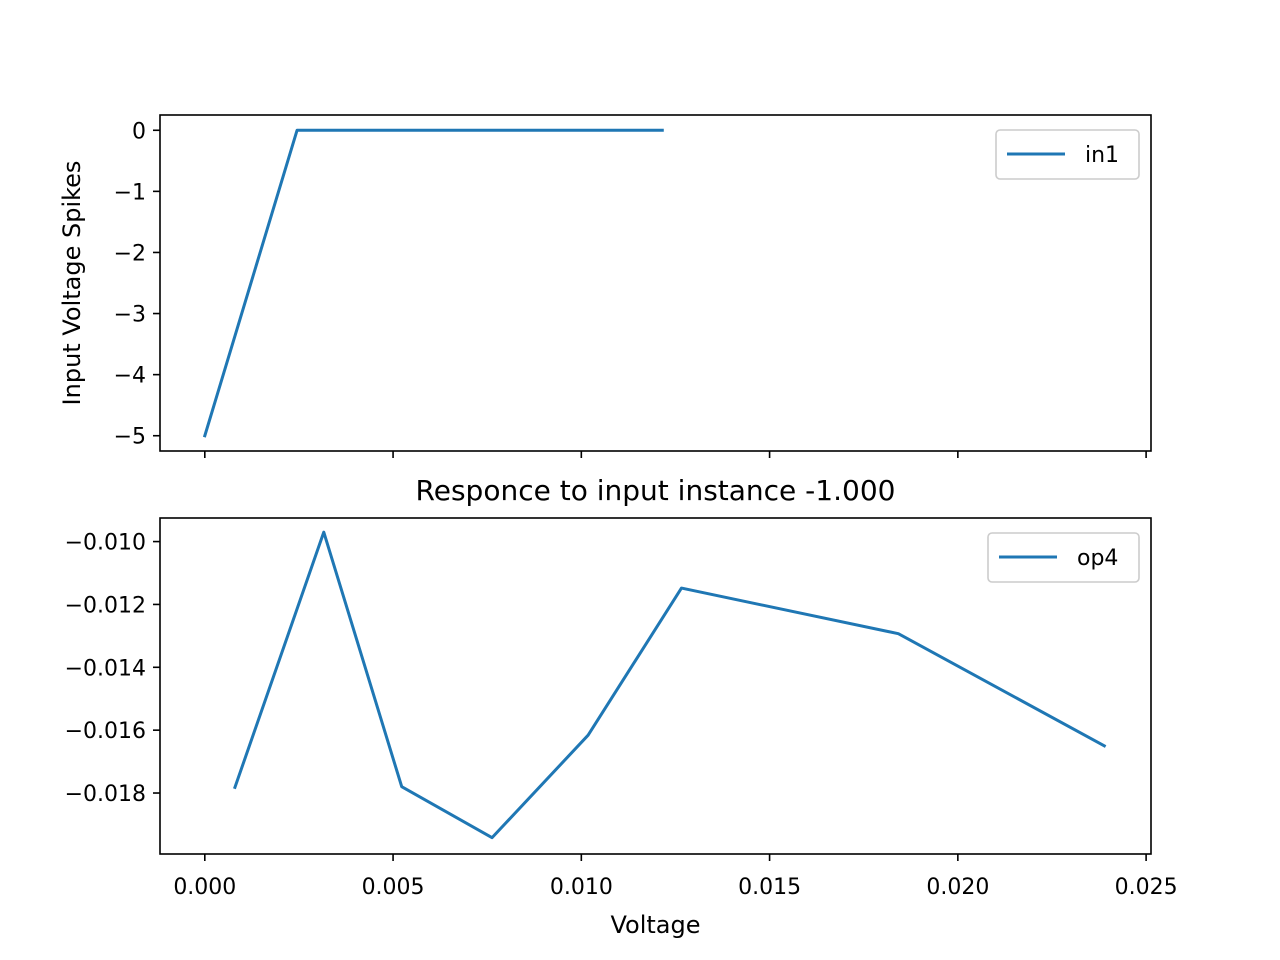  Describe the element at coordinates (433, 283) in the screenshot. I see `top-series-line-in1` at that location.